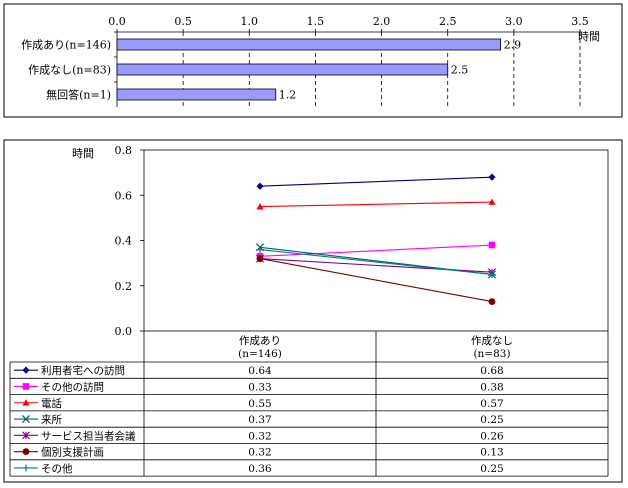 The image size is (628, 488). Describe the element at coordinates (260, 354) in the screenshot. I see `line-category-sublabel: (n=146)` at that location.